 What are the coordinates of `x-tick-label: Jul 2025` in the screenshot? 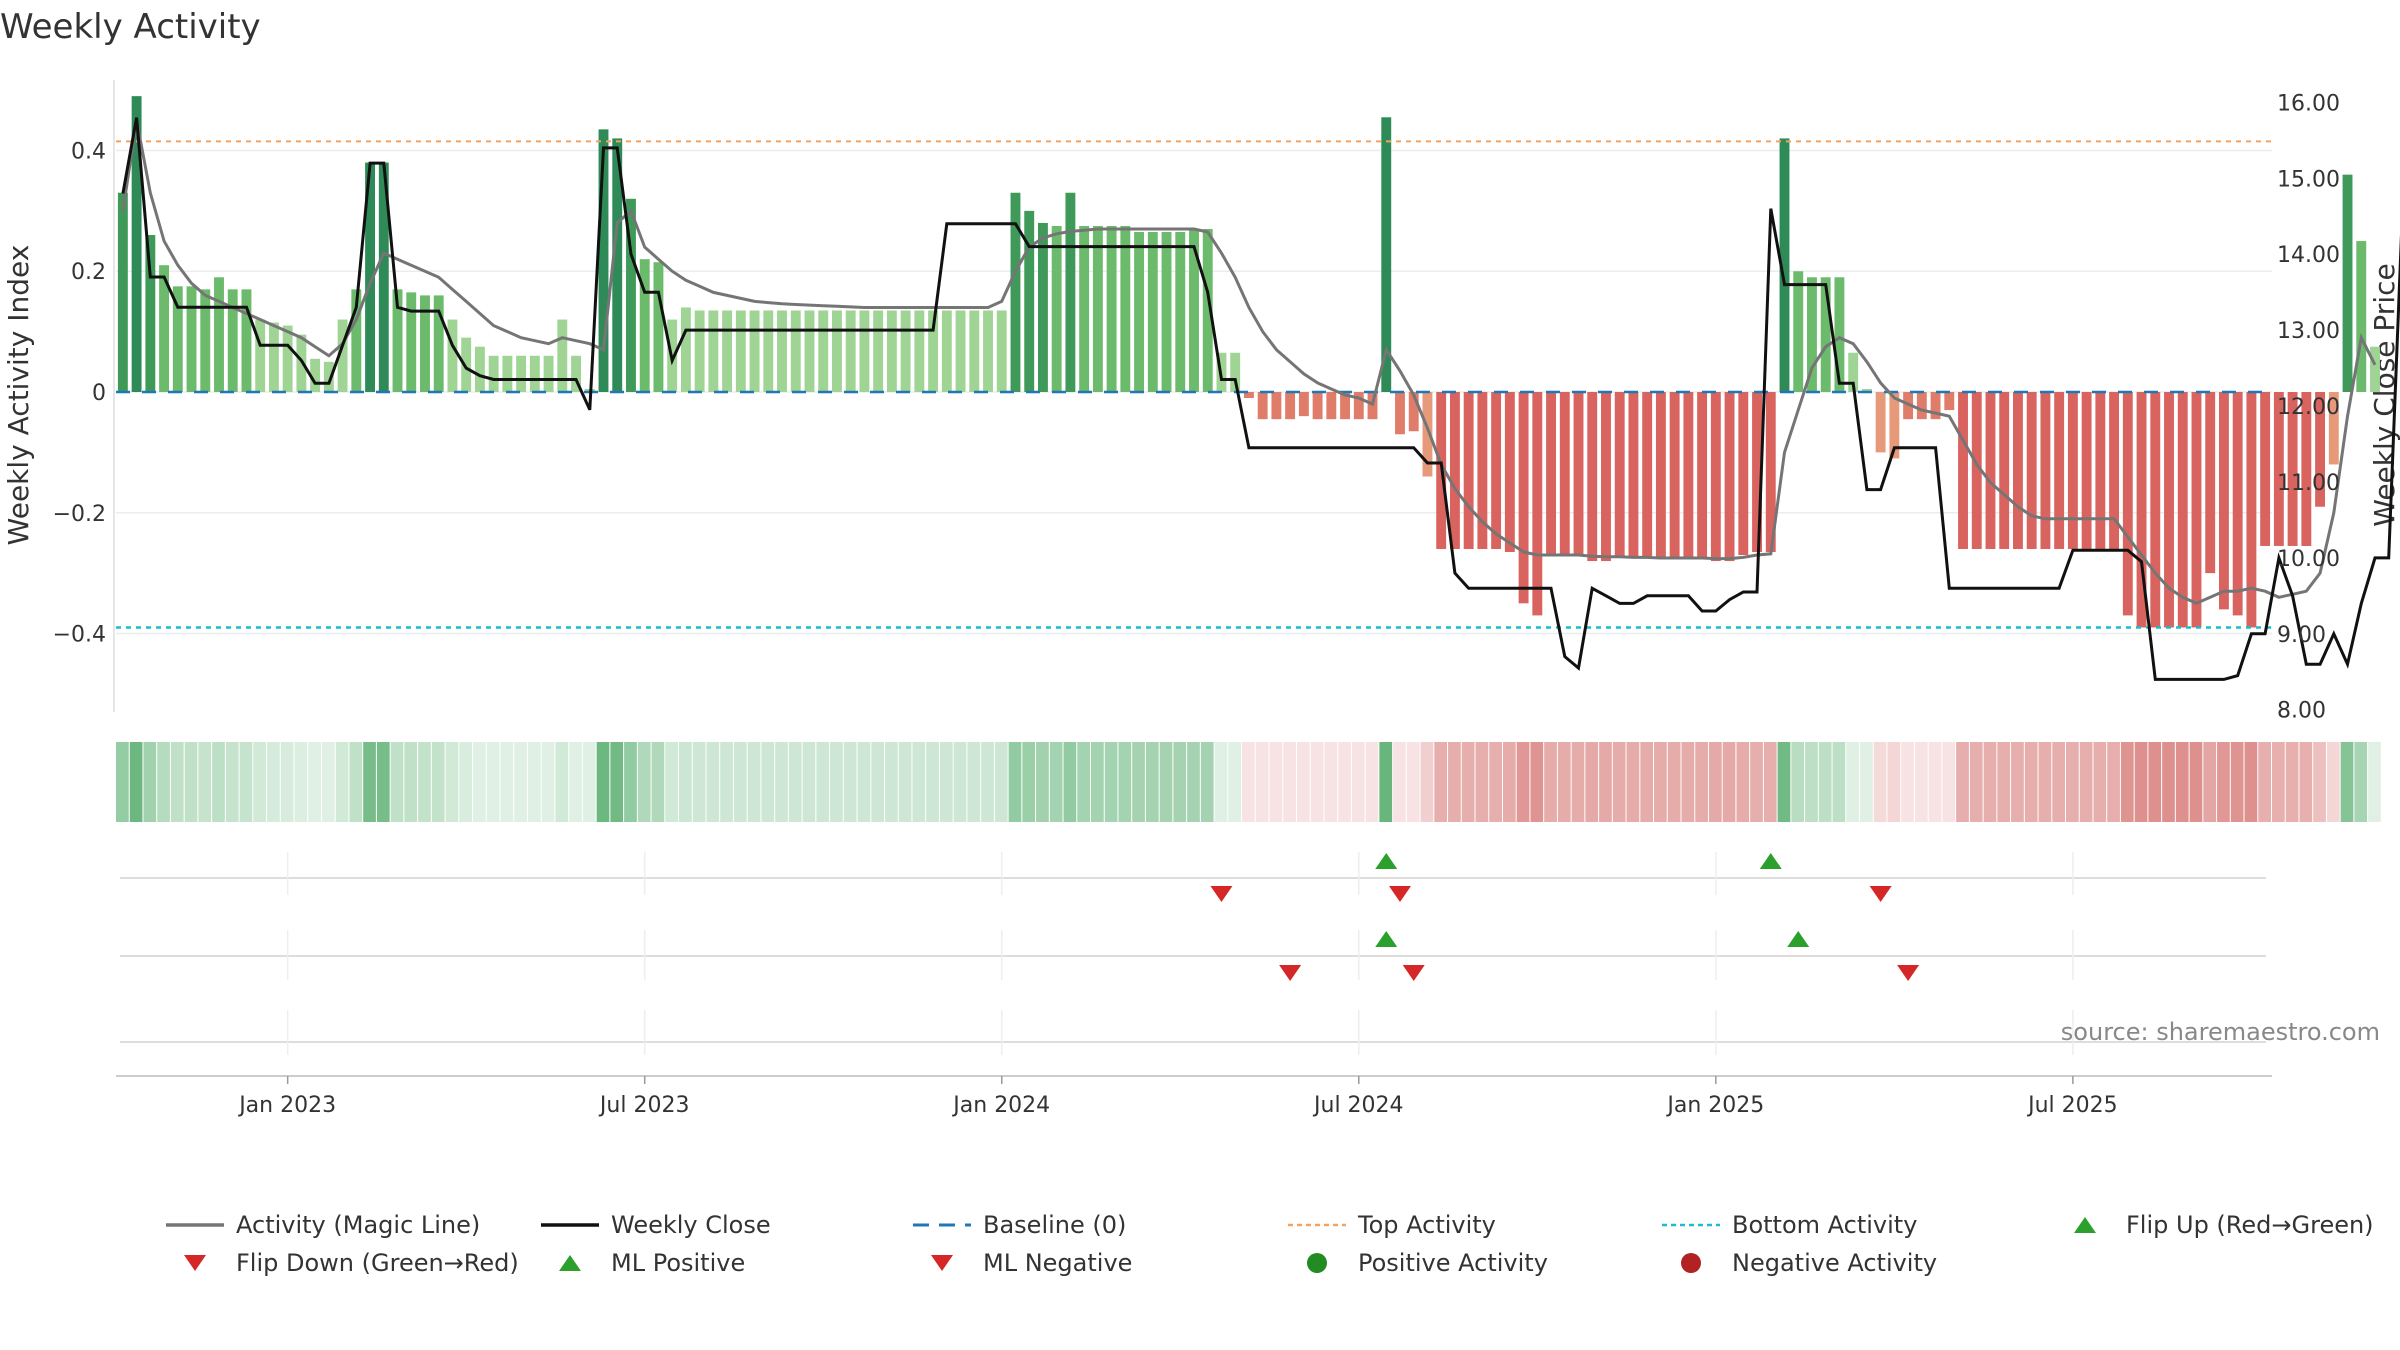 It's located at (2072, 1105).